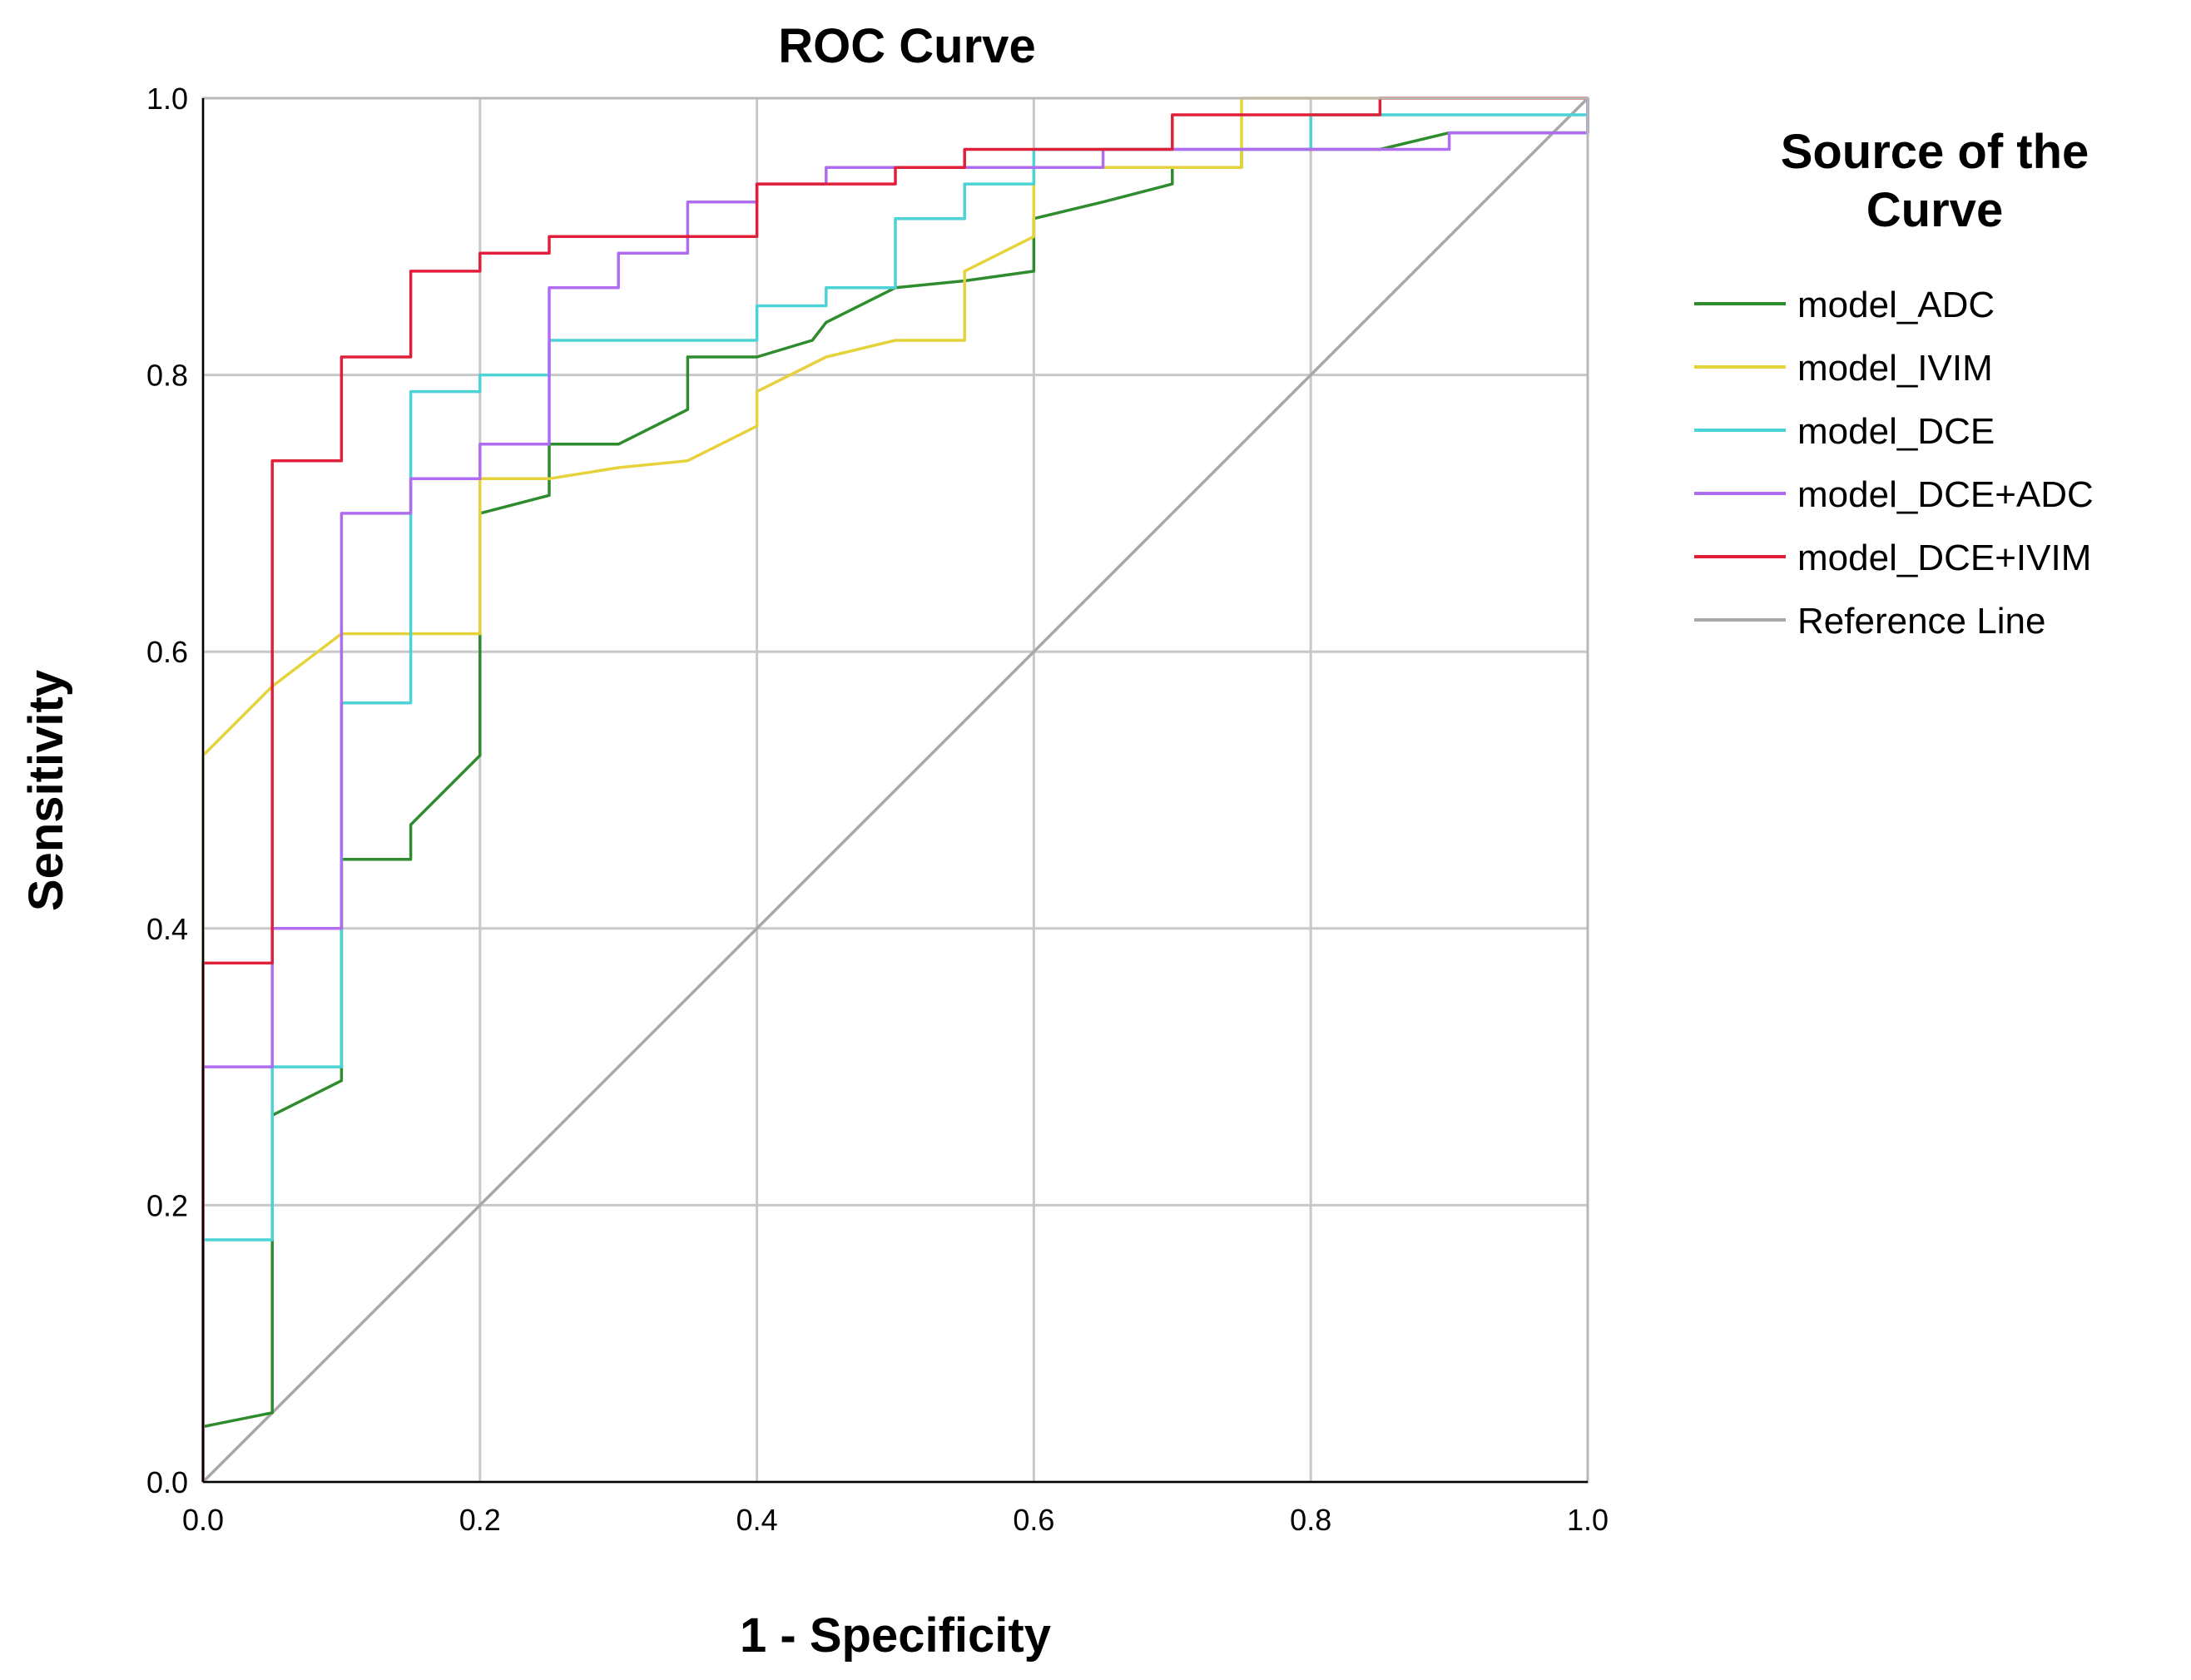  Describe the element at coordinates (1034, 1520) in the screenshot. I see `x-tick-label: 0.6` at that location.